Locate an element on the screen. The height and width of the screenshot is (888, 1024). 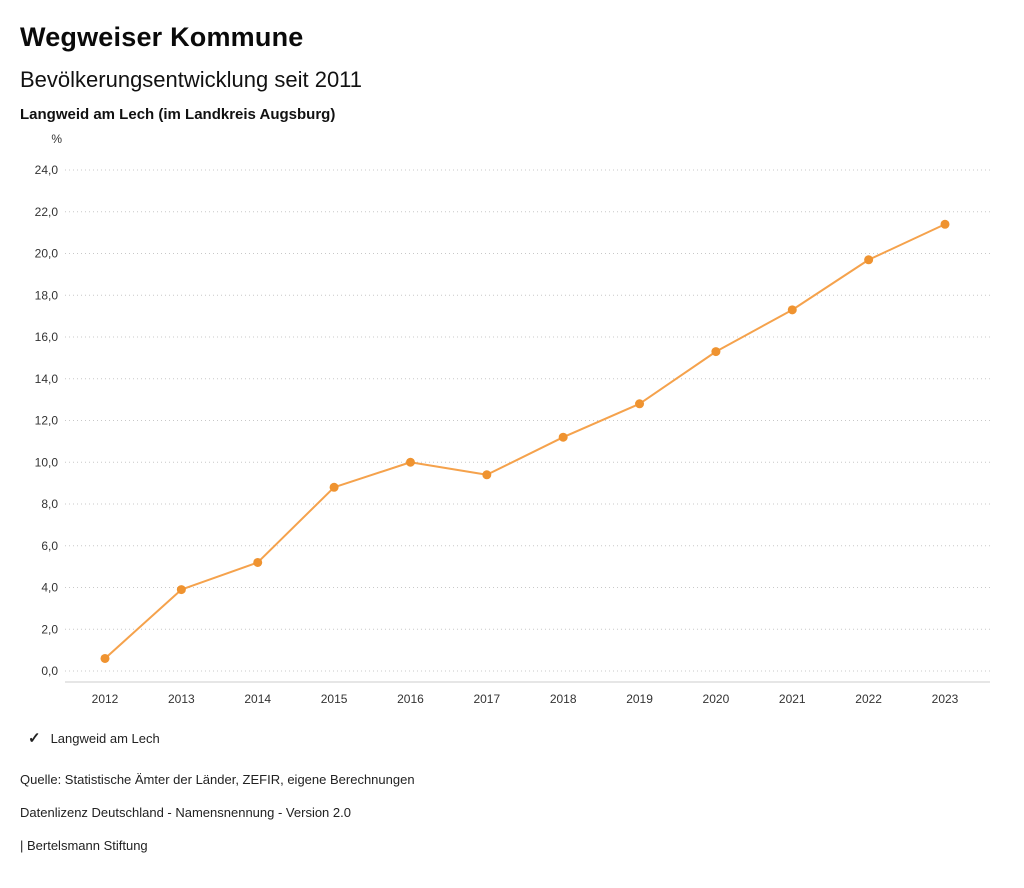
x-tick-label: 2016 is located at coordinates (410, 699).